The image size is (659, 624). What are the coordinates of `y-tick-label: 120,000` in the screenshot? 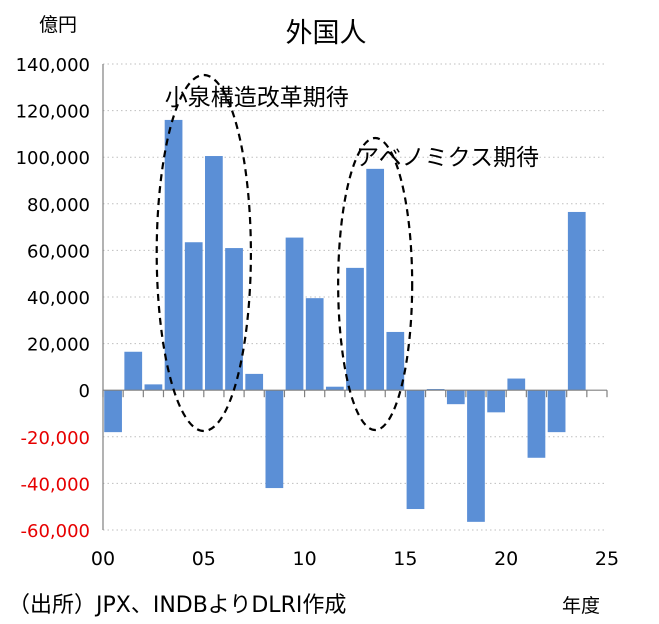 It's located at (53, 112).